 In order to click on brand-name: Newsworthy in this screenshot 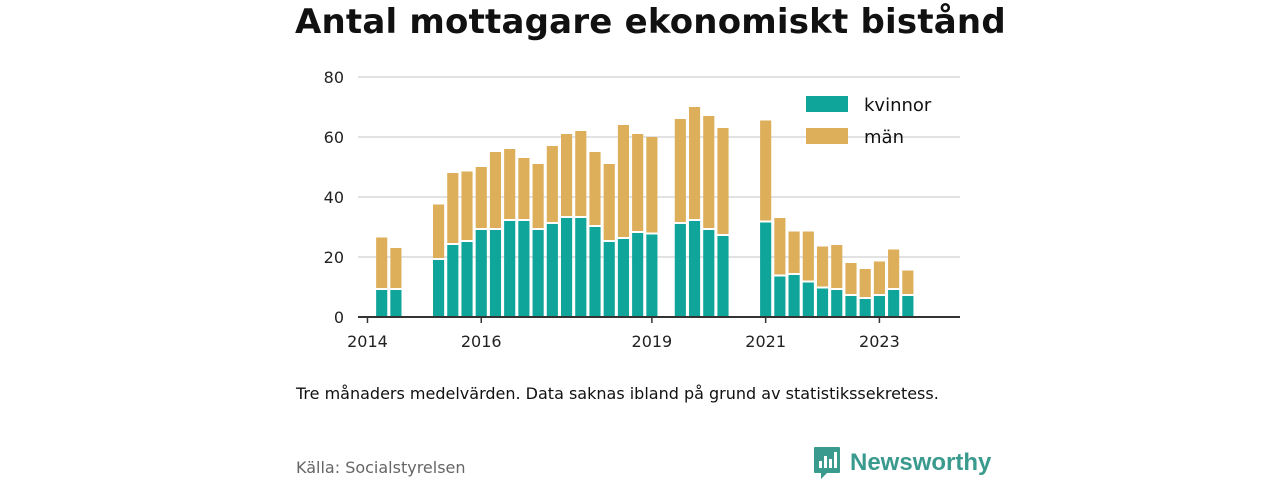, I will do `click(921, 462)`.